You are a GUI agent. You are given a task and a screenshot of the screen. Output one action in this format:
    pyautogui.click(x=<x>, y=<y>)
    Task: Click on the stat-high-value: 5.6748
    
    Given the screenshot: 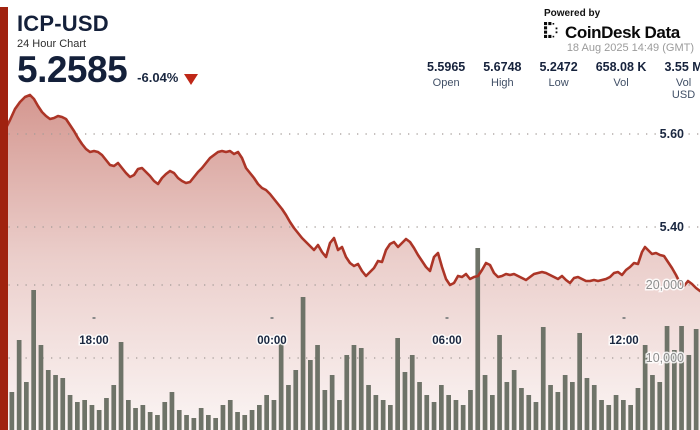 What is the action you would take?
    pyautogui.click(x=502, y=67)
    